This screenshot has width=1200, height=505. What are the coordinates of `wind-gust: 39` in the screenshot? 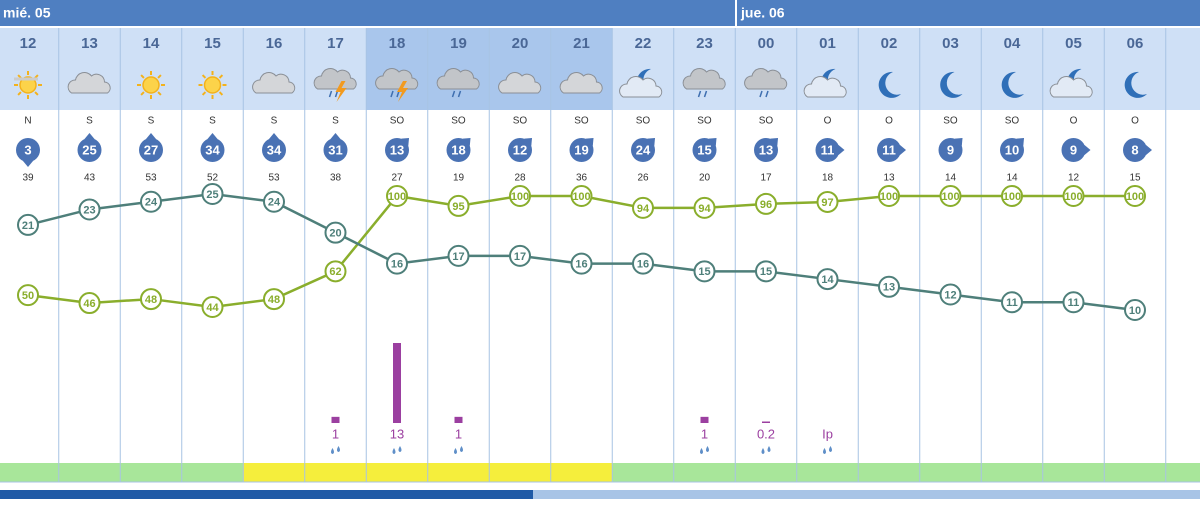 It's located at (28, 178).